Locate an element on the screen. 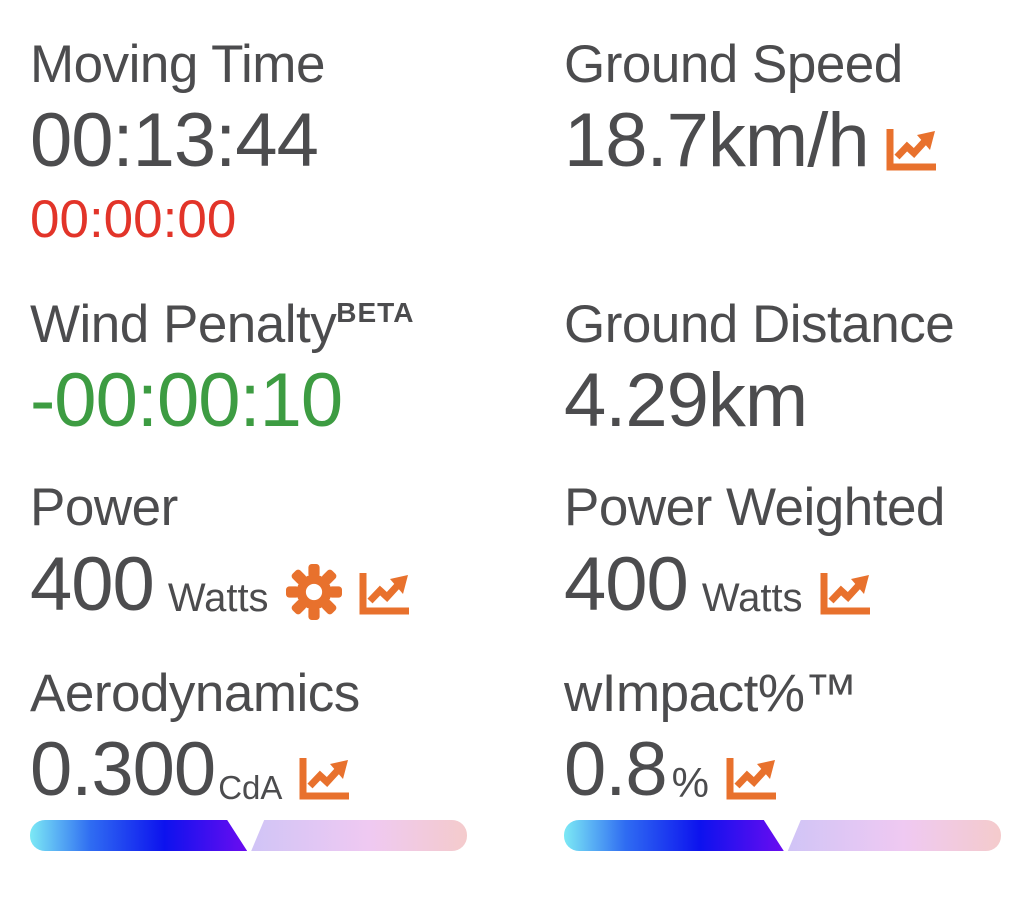 The width and height of the screenshot is (1024, 905). metric-wind-penalty: Wind PenaltyBETA -00:00:10 is located at coordinates (248, 369).